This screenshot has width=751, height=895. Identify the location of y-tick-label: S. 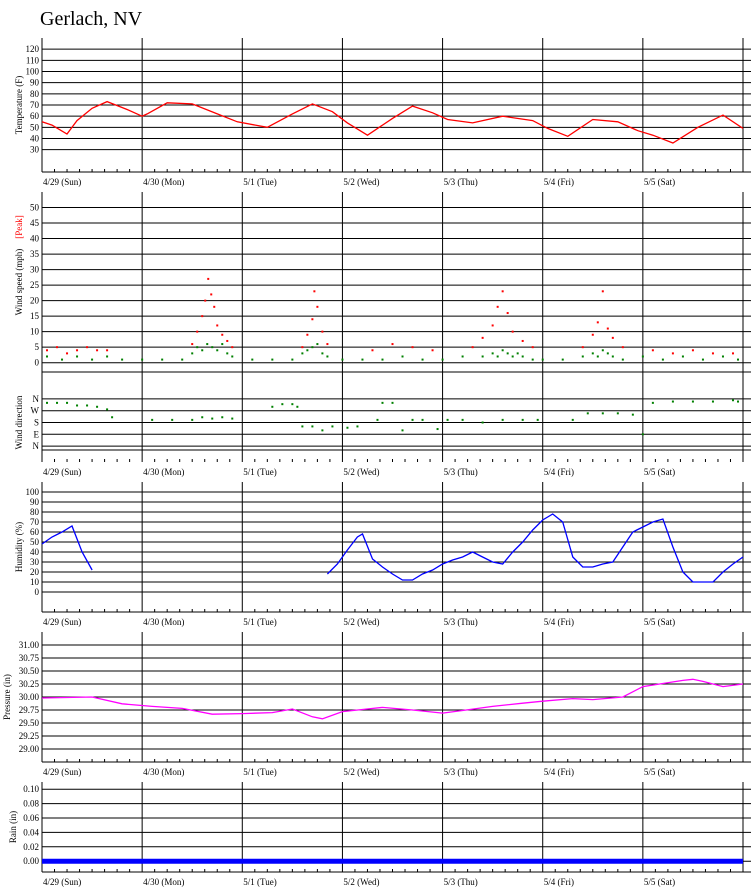
(36, 423).